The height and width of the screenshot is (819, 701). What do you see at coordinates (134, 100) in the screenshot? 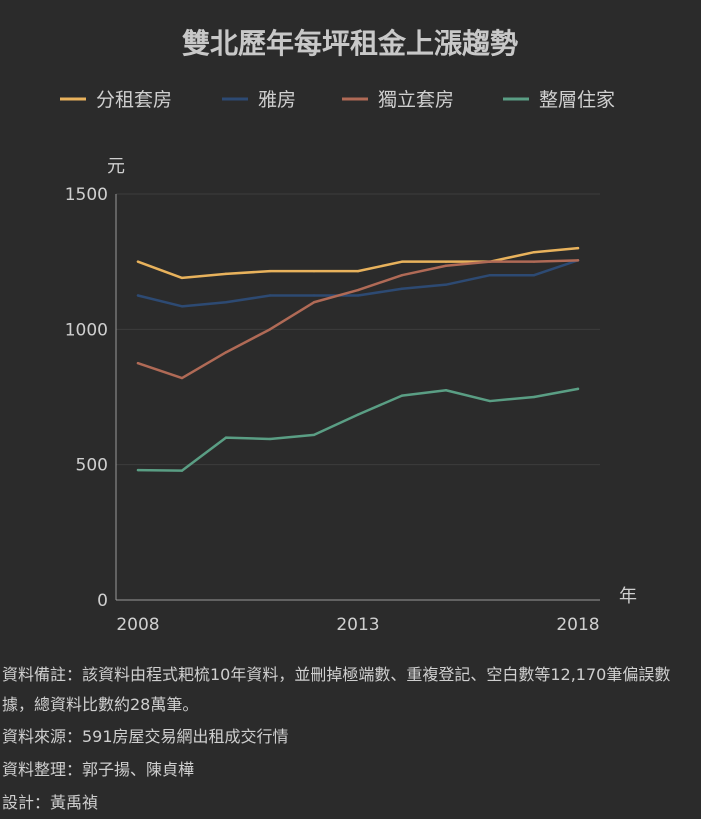
I see `legend-label-0: 分租套房` at bounding box center [134, 100].